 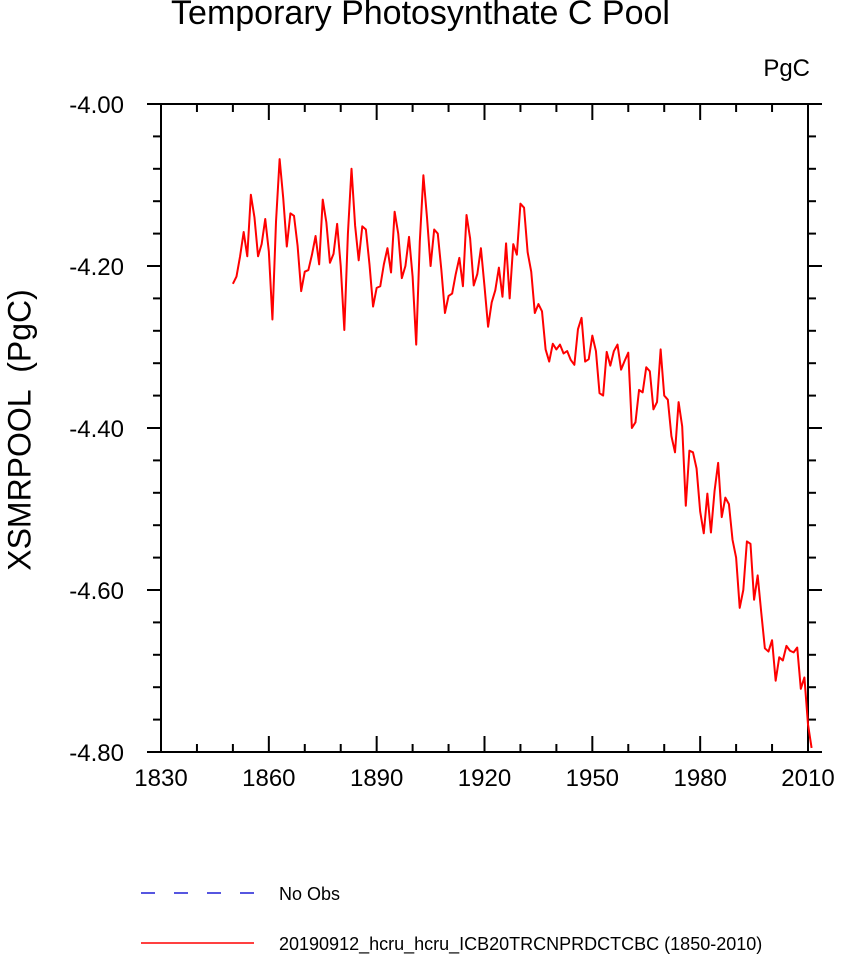 What do you see at coordinates (96, 105) in the screenshot?
I see `y-tick-label: -4.00` at bounding box center [96, 105].